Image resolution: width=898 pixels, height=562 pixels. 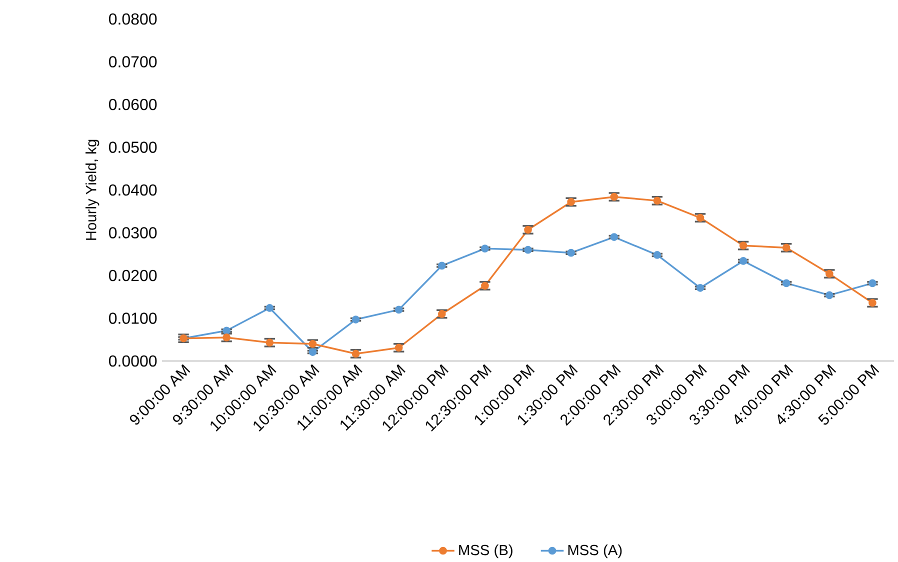 I want to click on legend-label: MSS (B), so click(x=485, y=551).